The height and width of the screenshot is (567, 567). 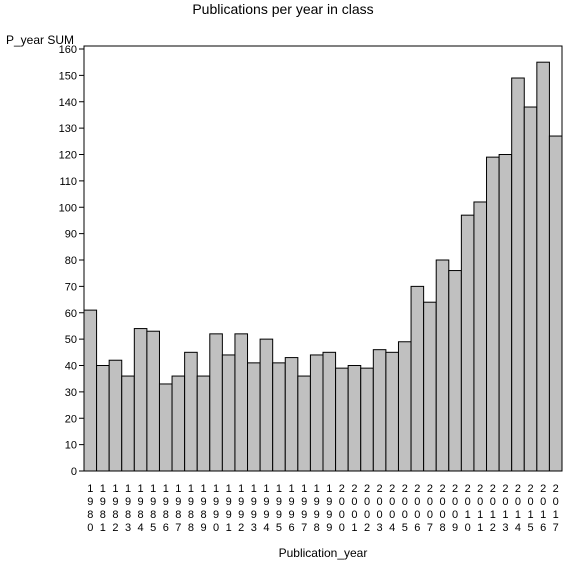 I want to click on bar-1983, so click(x=128, y=423).